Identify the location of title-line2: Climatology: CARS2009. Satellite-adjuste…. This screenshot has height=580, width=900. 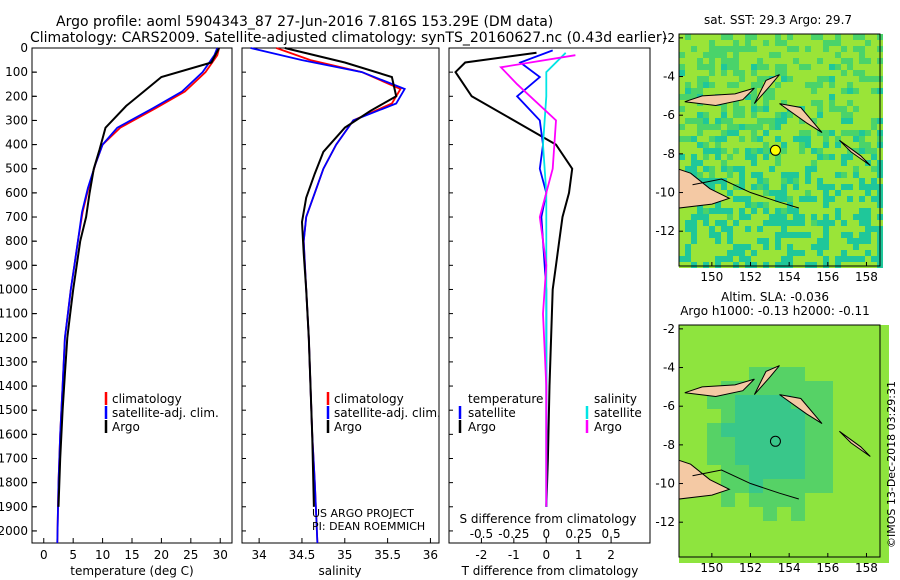
(348, 38).